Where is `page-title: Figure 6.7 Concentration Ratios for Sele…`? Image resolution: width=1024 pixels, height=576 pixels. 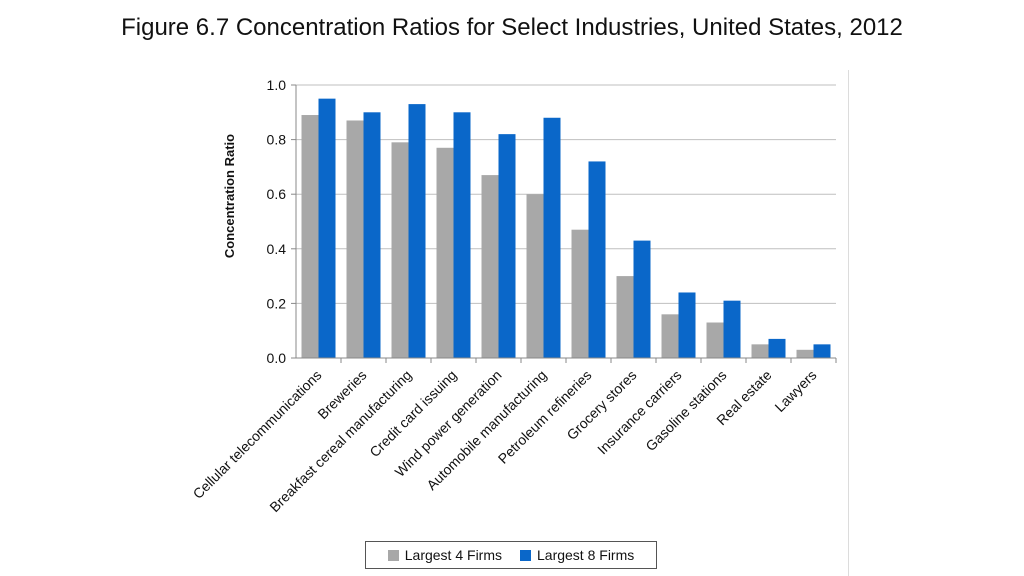
page-title: Figure 6.7 Concentration Ratios for Sele… is located at coordinates (512, 27).